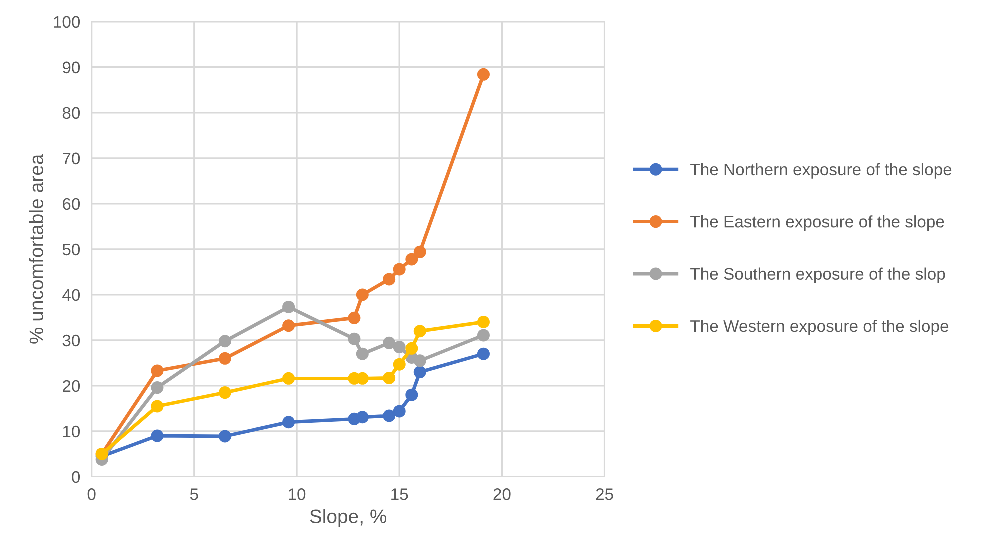 Image resolution: width=998 pixels, height=547 pixels. What do you see at coordinates (76, 477) in the screenshot?
I see `y-tick-label: 0` at bounding box center [76, 477].